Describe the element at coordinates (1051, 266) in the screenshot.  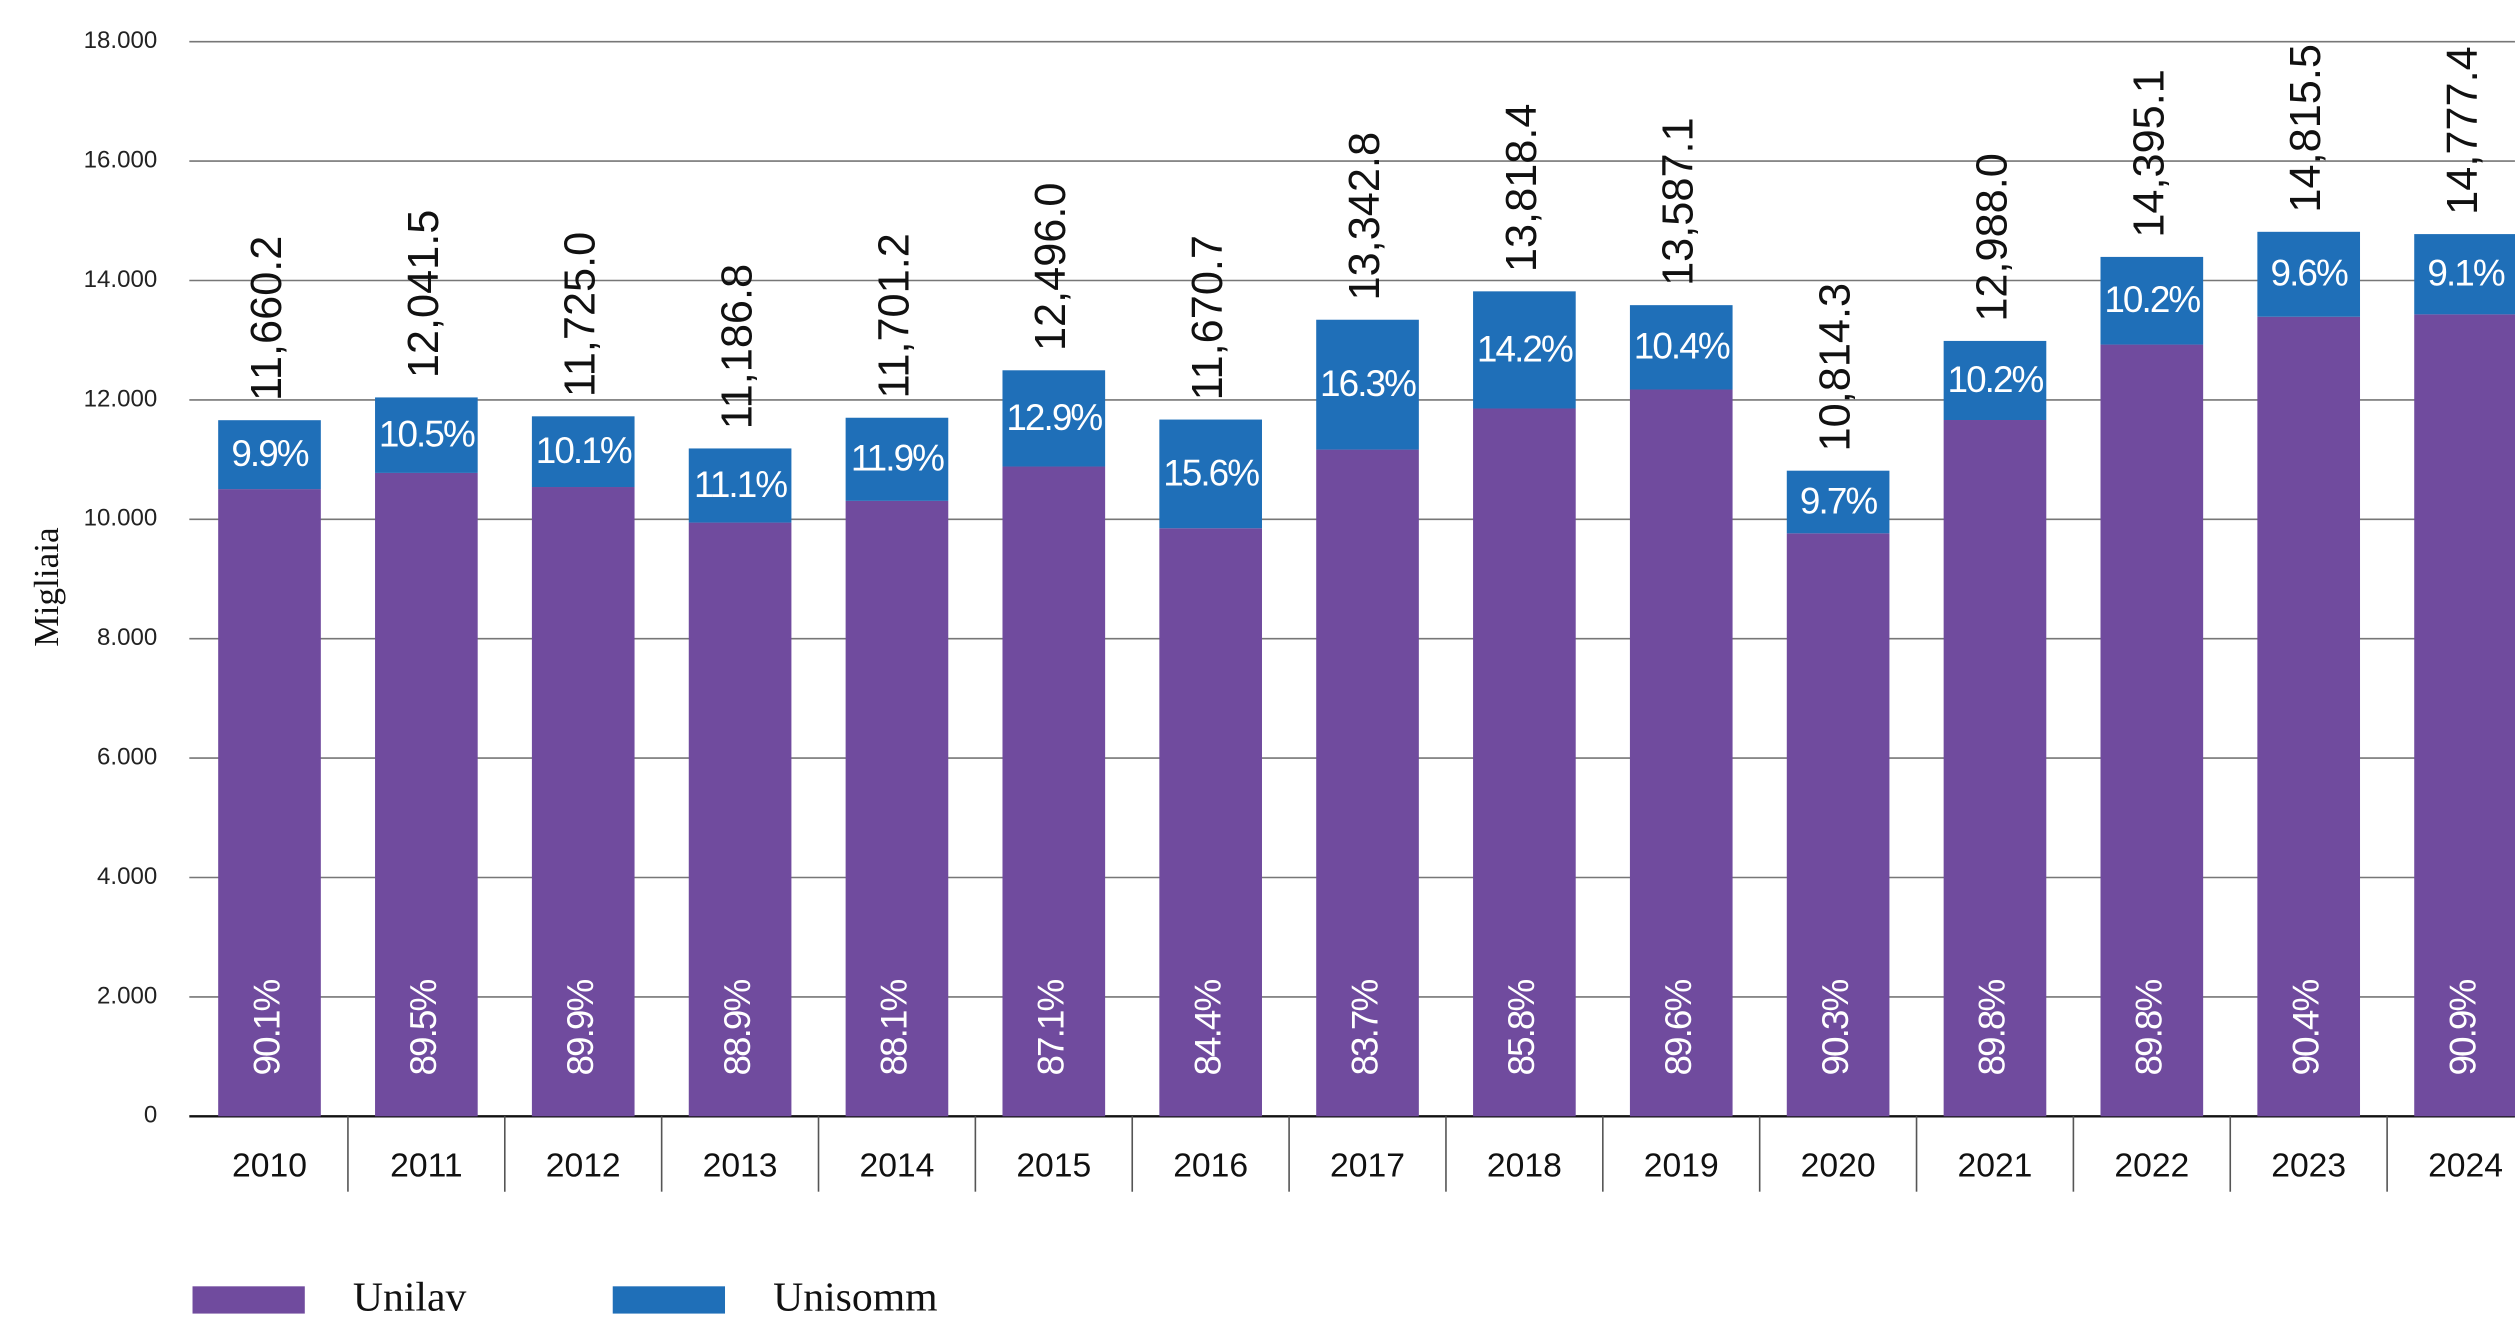
I see `total-label: 12,496.0` at that location.